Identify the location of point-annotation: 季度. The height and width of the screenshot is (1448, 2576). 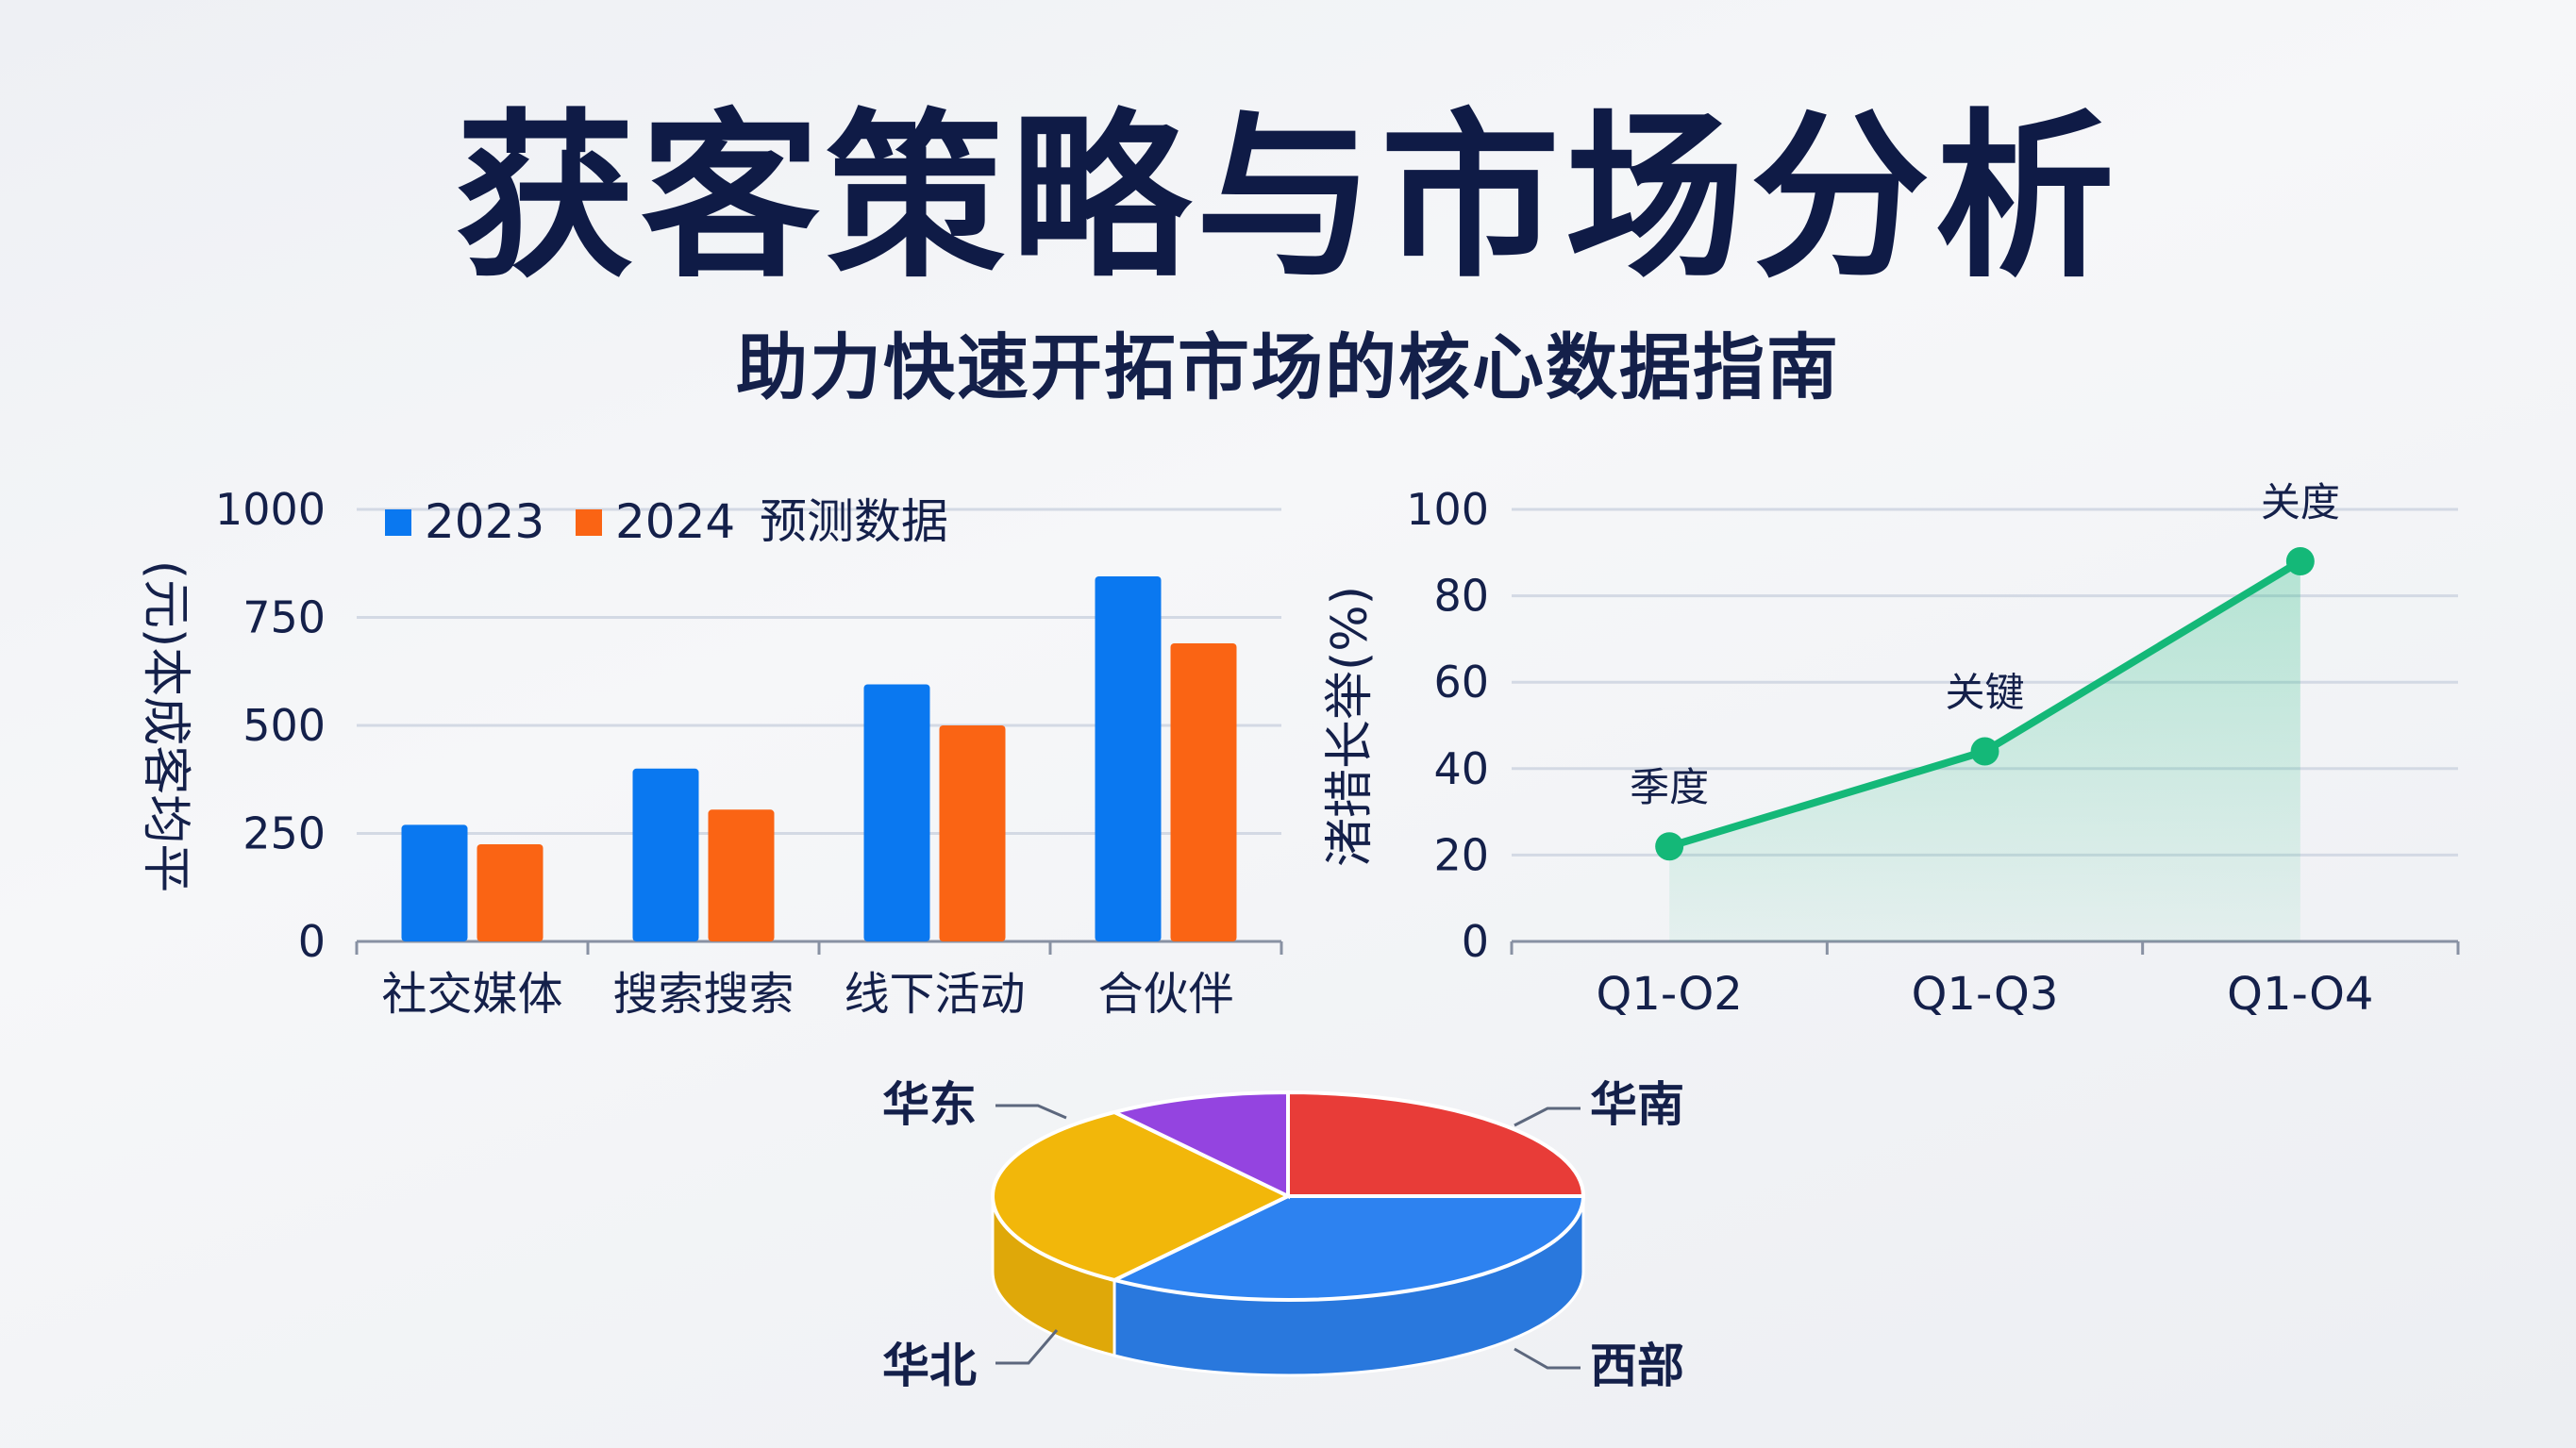
(1669, 787).